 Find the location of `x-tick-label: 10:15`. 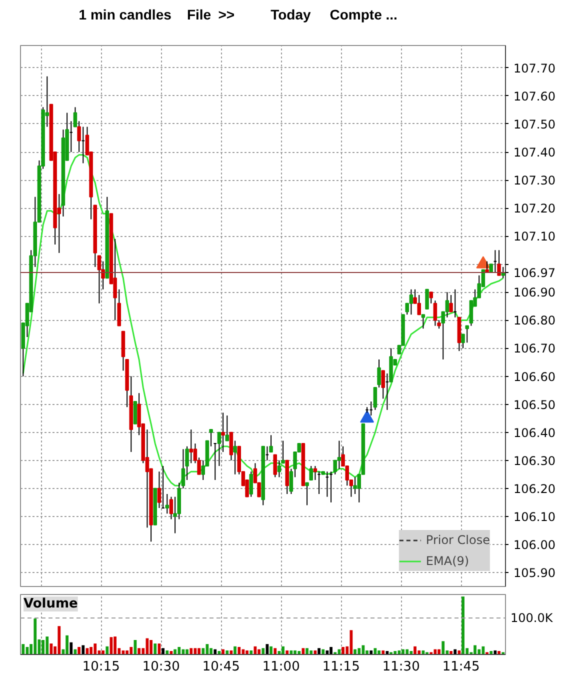

x-tick-label: 10:15 is located at coordinates (101, 667).